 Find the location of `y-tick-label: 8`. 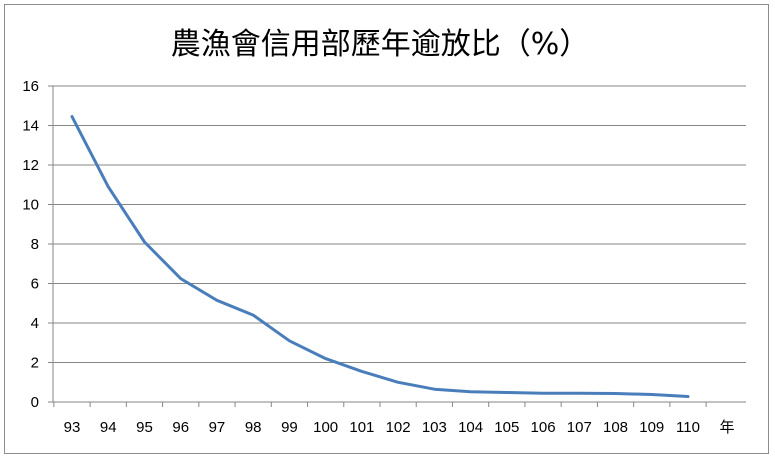

y-tick-label: 8 is located at coordinates (35, 244).